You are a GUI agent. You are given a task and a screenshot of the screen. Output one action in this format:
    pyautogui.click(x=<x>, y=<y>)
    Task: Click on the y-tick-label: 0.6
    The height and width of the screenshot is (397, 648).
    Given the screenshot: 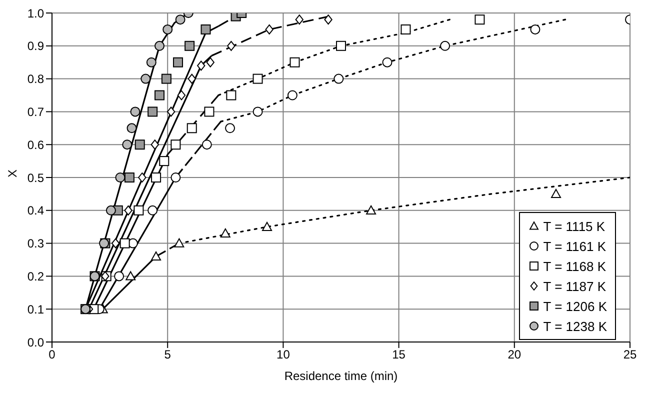 What is the action you would take?
    pyautogui.click(x=35, y=145)
    